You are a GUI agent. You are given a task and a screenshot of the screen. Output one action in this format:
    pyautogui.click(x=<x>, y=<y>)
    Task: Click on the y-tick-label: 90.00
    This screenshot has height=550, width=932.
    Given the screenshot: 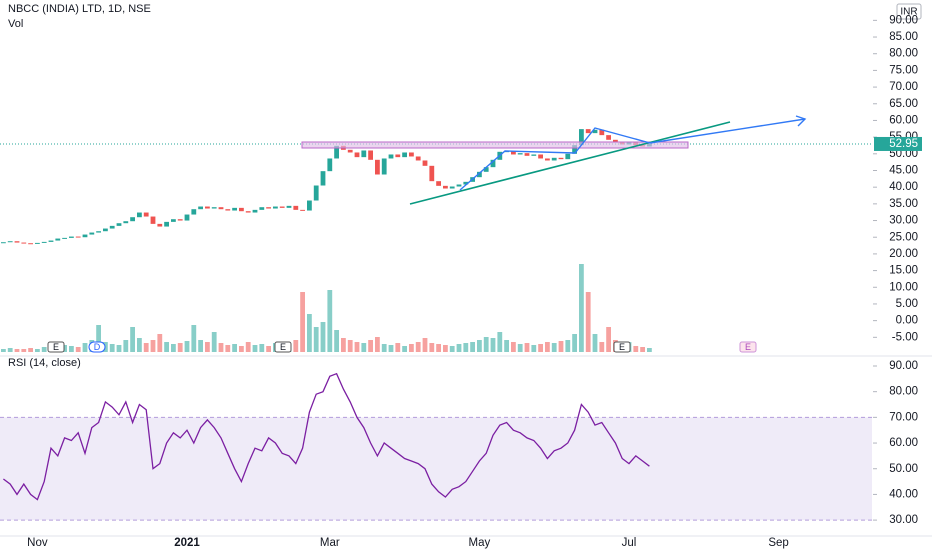 What is the action you would take?
    pyautogui.click(x=903, y=366)
    